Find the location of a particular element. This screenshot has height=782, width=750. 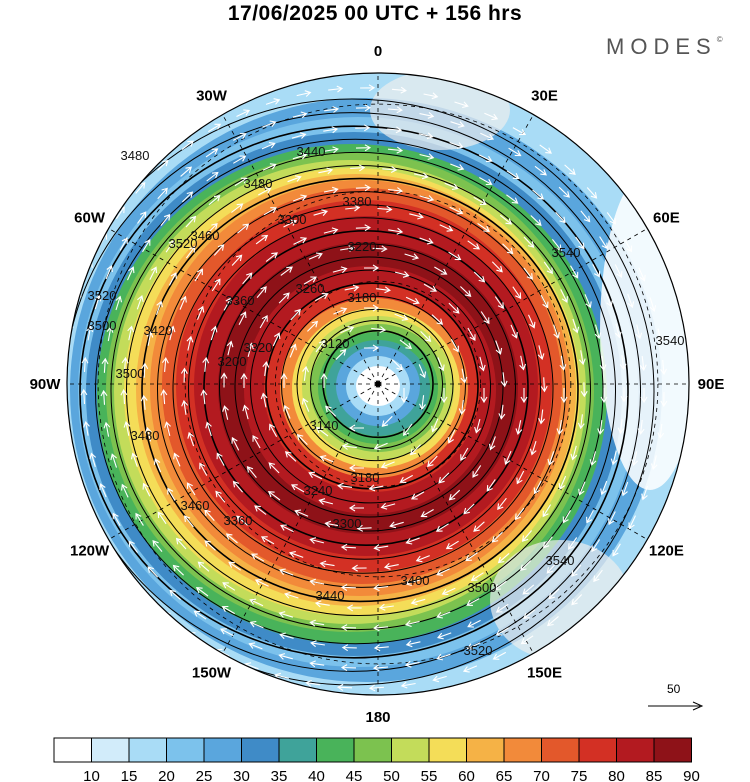

longitude-label: 180 is located at coordinates (377, 717).